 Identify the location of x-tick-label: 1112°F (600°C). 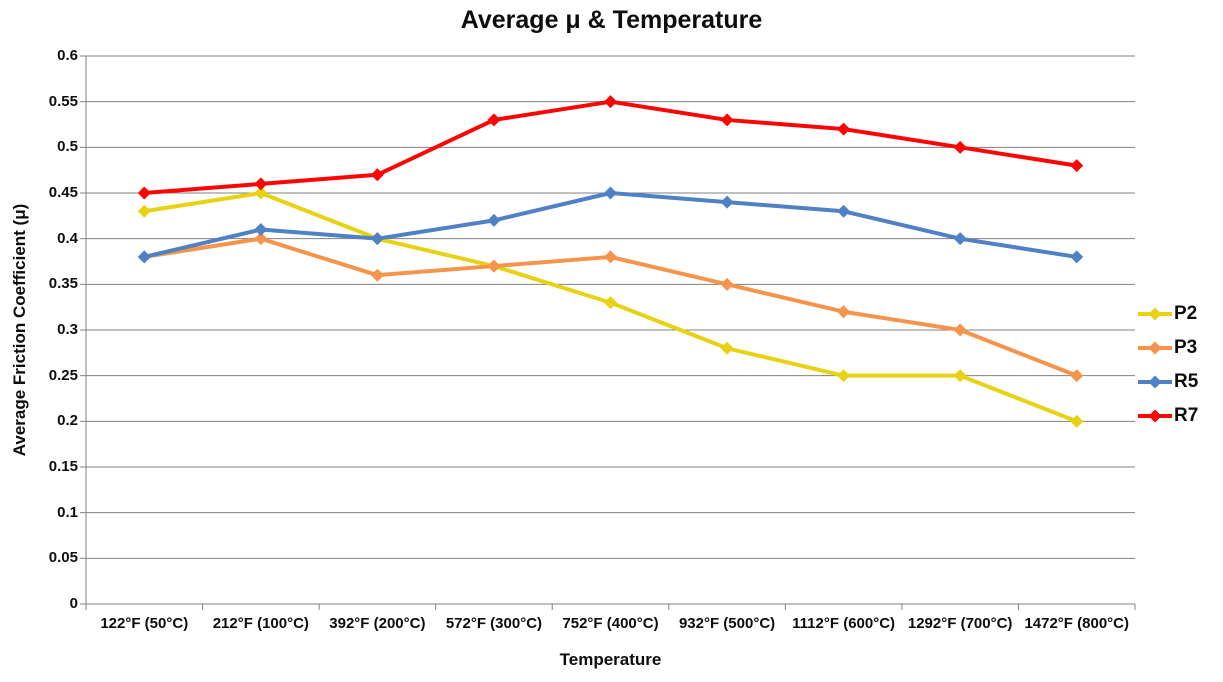
(844, 623).